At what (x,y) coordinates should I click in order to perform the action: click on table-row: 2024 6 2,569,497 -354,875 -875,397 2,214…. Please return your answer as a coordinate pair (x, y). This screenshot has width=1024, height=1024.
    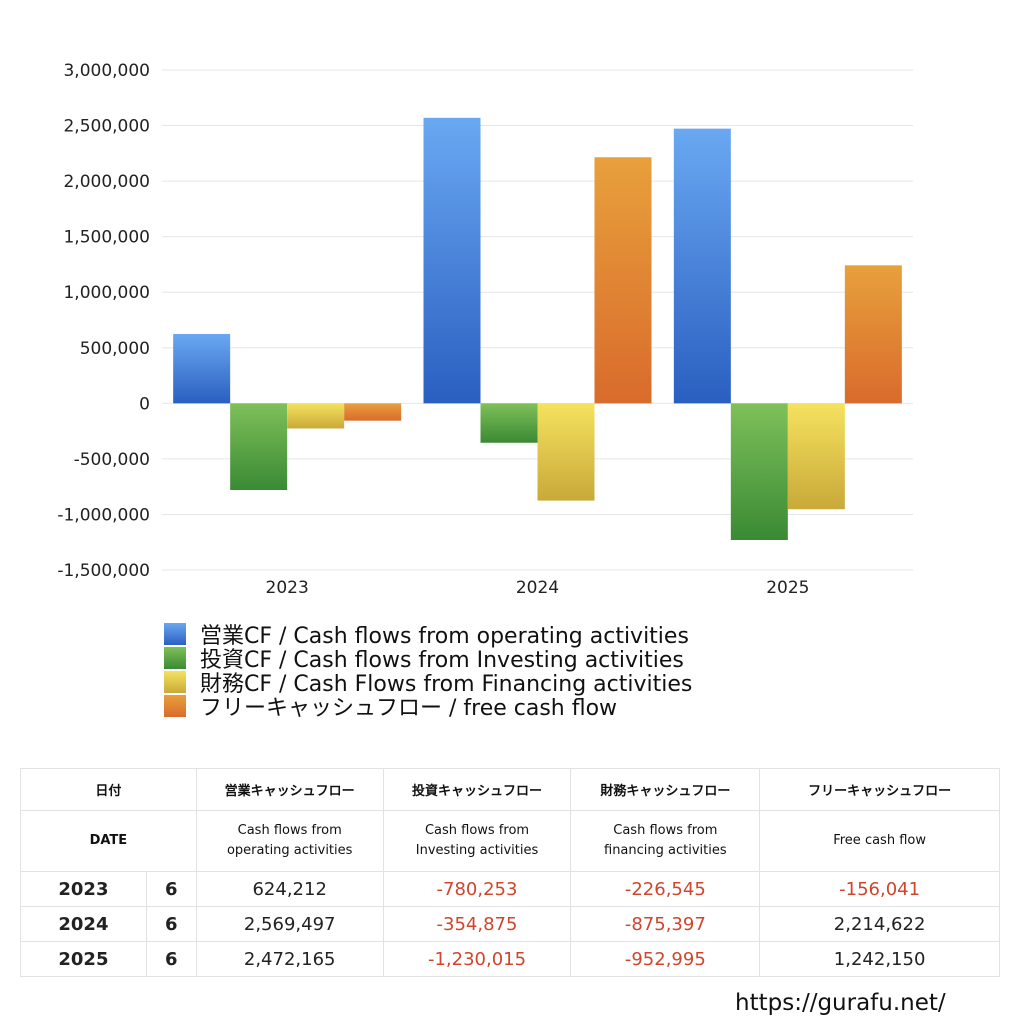
    Looking at the image, I should click on (510, 924).